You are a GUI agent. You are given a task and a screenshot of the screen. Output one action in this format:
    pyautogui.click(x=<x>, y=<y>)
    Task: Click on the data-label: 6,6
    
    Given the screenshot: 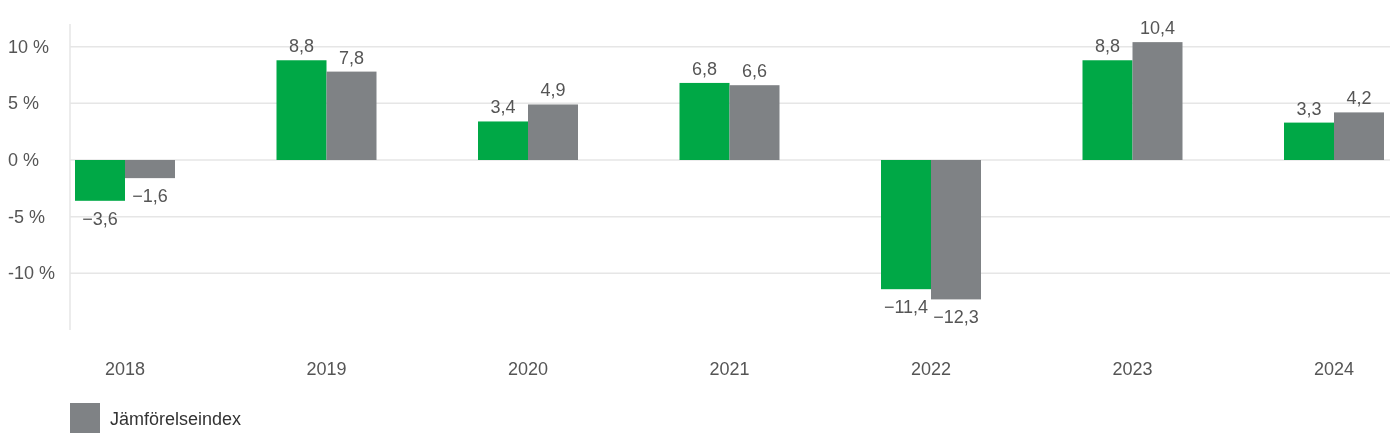 What is the action you would take?
    pyautogui.click(x=754, y=71)
    